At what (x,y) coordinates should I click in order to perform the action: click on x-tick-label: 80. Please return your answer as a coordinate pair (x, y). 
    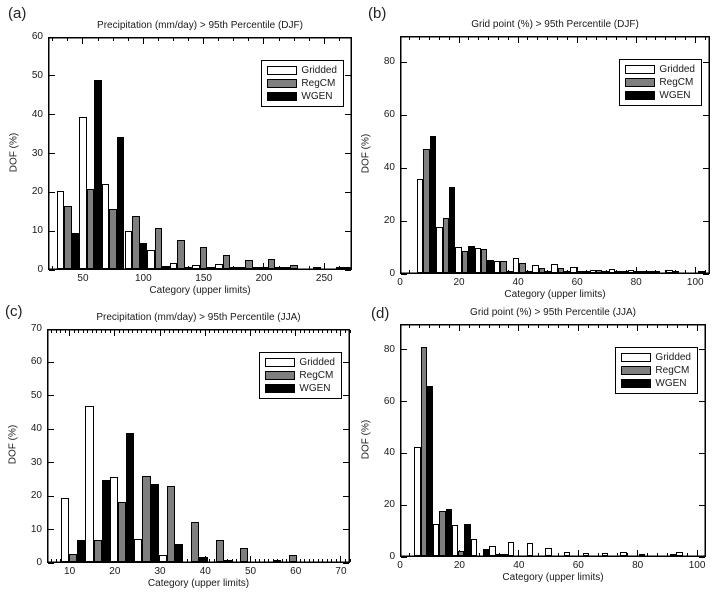
    Looking at the image, I should click on (638, 565).